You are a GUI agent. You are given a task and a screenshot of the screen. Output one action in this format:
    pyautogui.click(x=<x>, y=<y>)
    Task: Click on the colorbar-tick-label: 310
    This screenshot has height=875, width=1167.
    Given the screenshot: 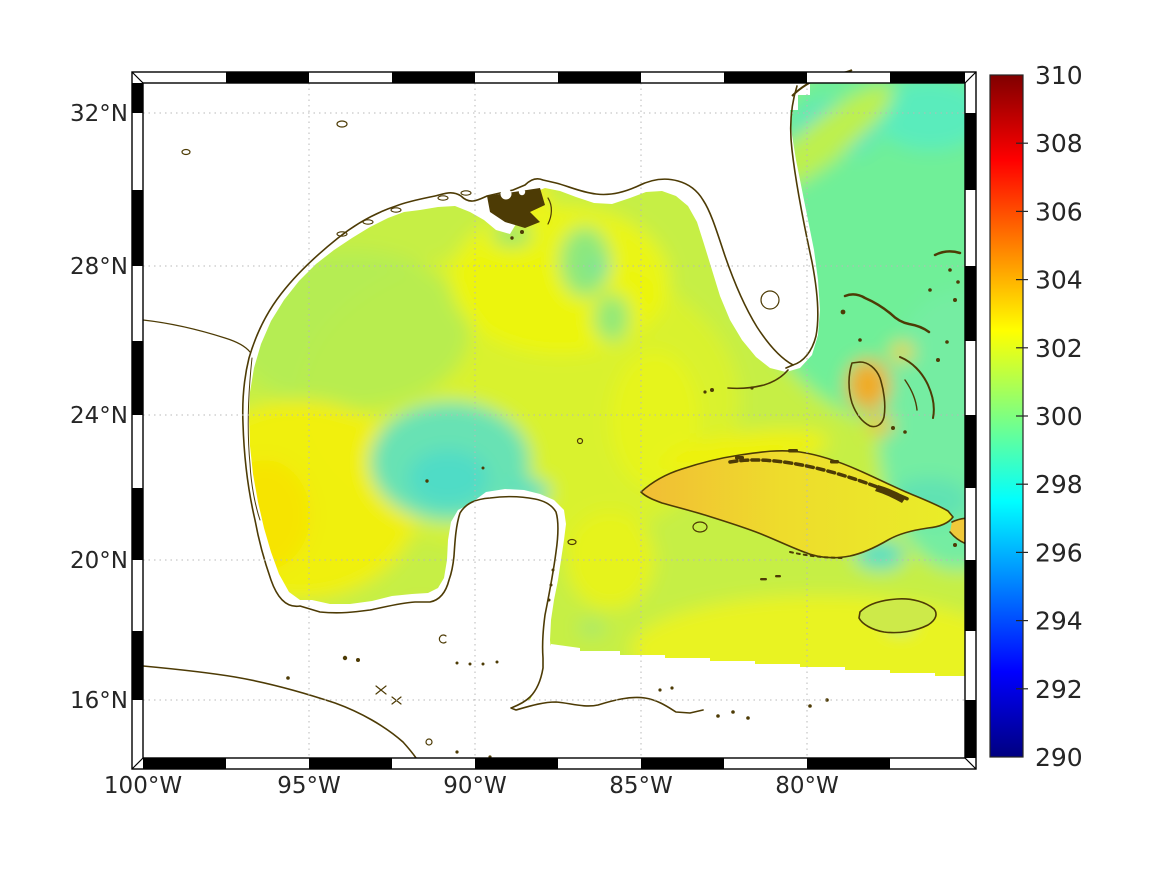 What is the action you would take?
    pyautogui.click(x=1059, y=75)
    